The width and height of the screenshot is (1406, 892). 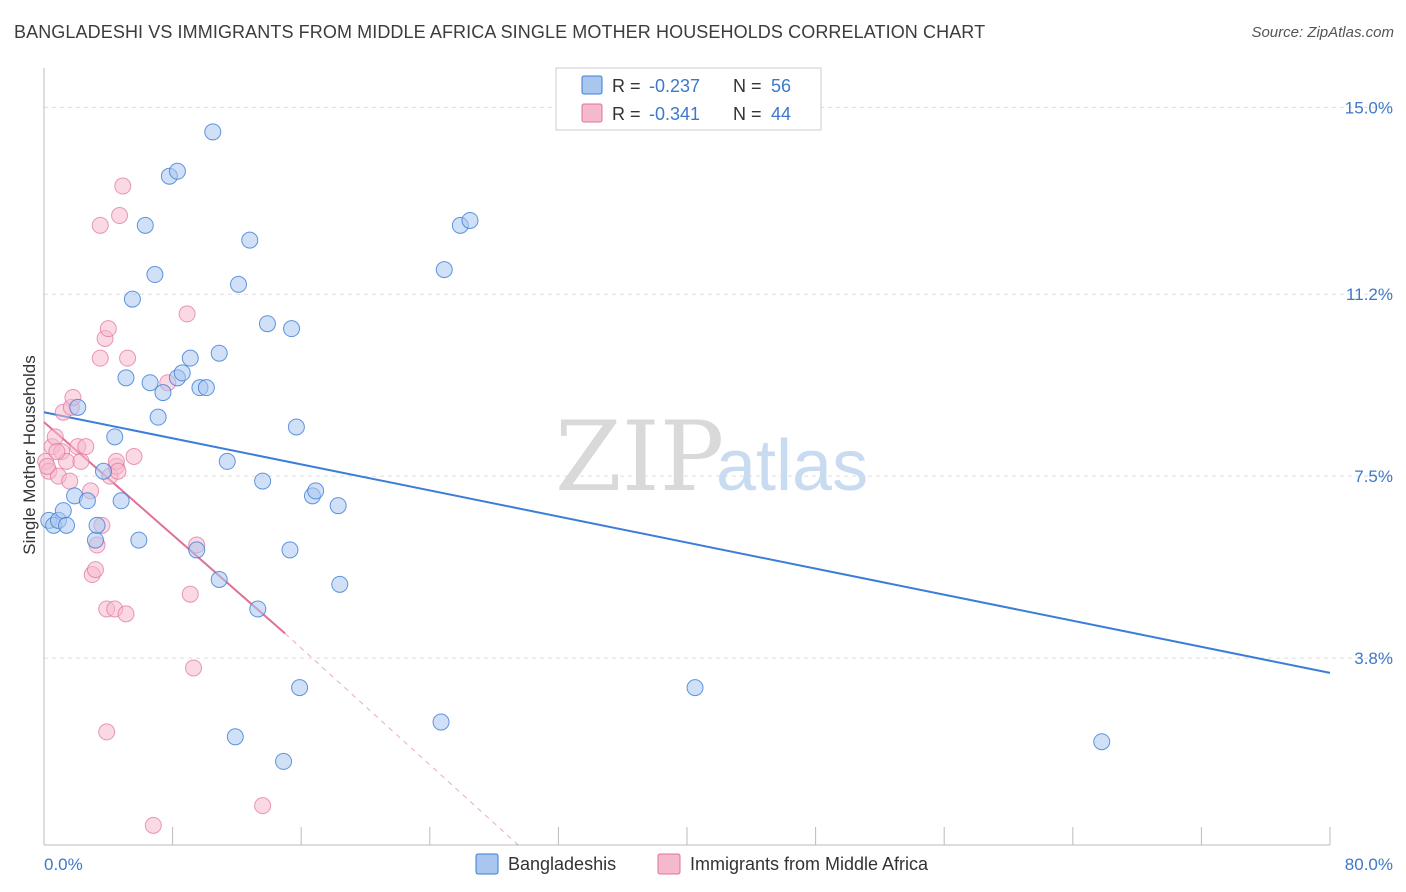 What do you see at coordinates (1369, 107) in the screenshot?
I see `y-tick-label: 15.0%` at bounding box center [1369, 107].